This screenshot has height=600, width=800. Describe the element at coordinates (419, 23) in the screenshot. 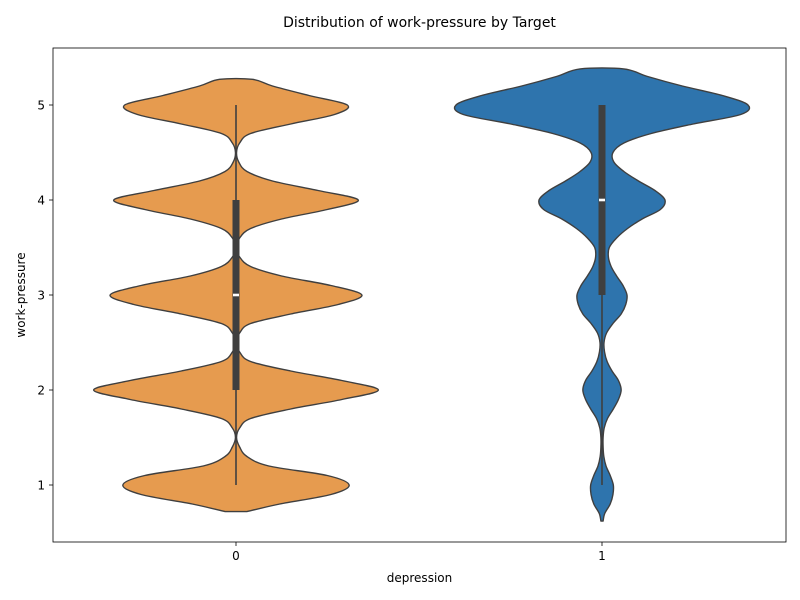

I see `chart-title: Distribution of work-pressure by Target` at that location.